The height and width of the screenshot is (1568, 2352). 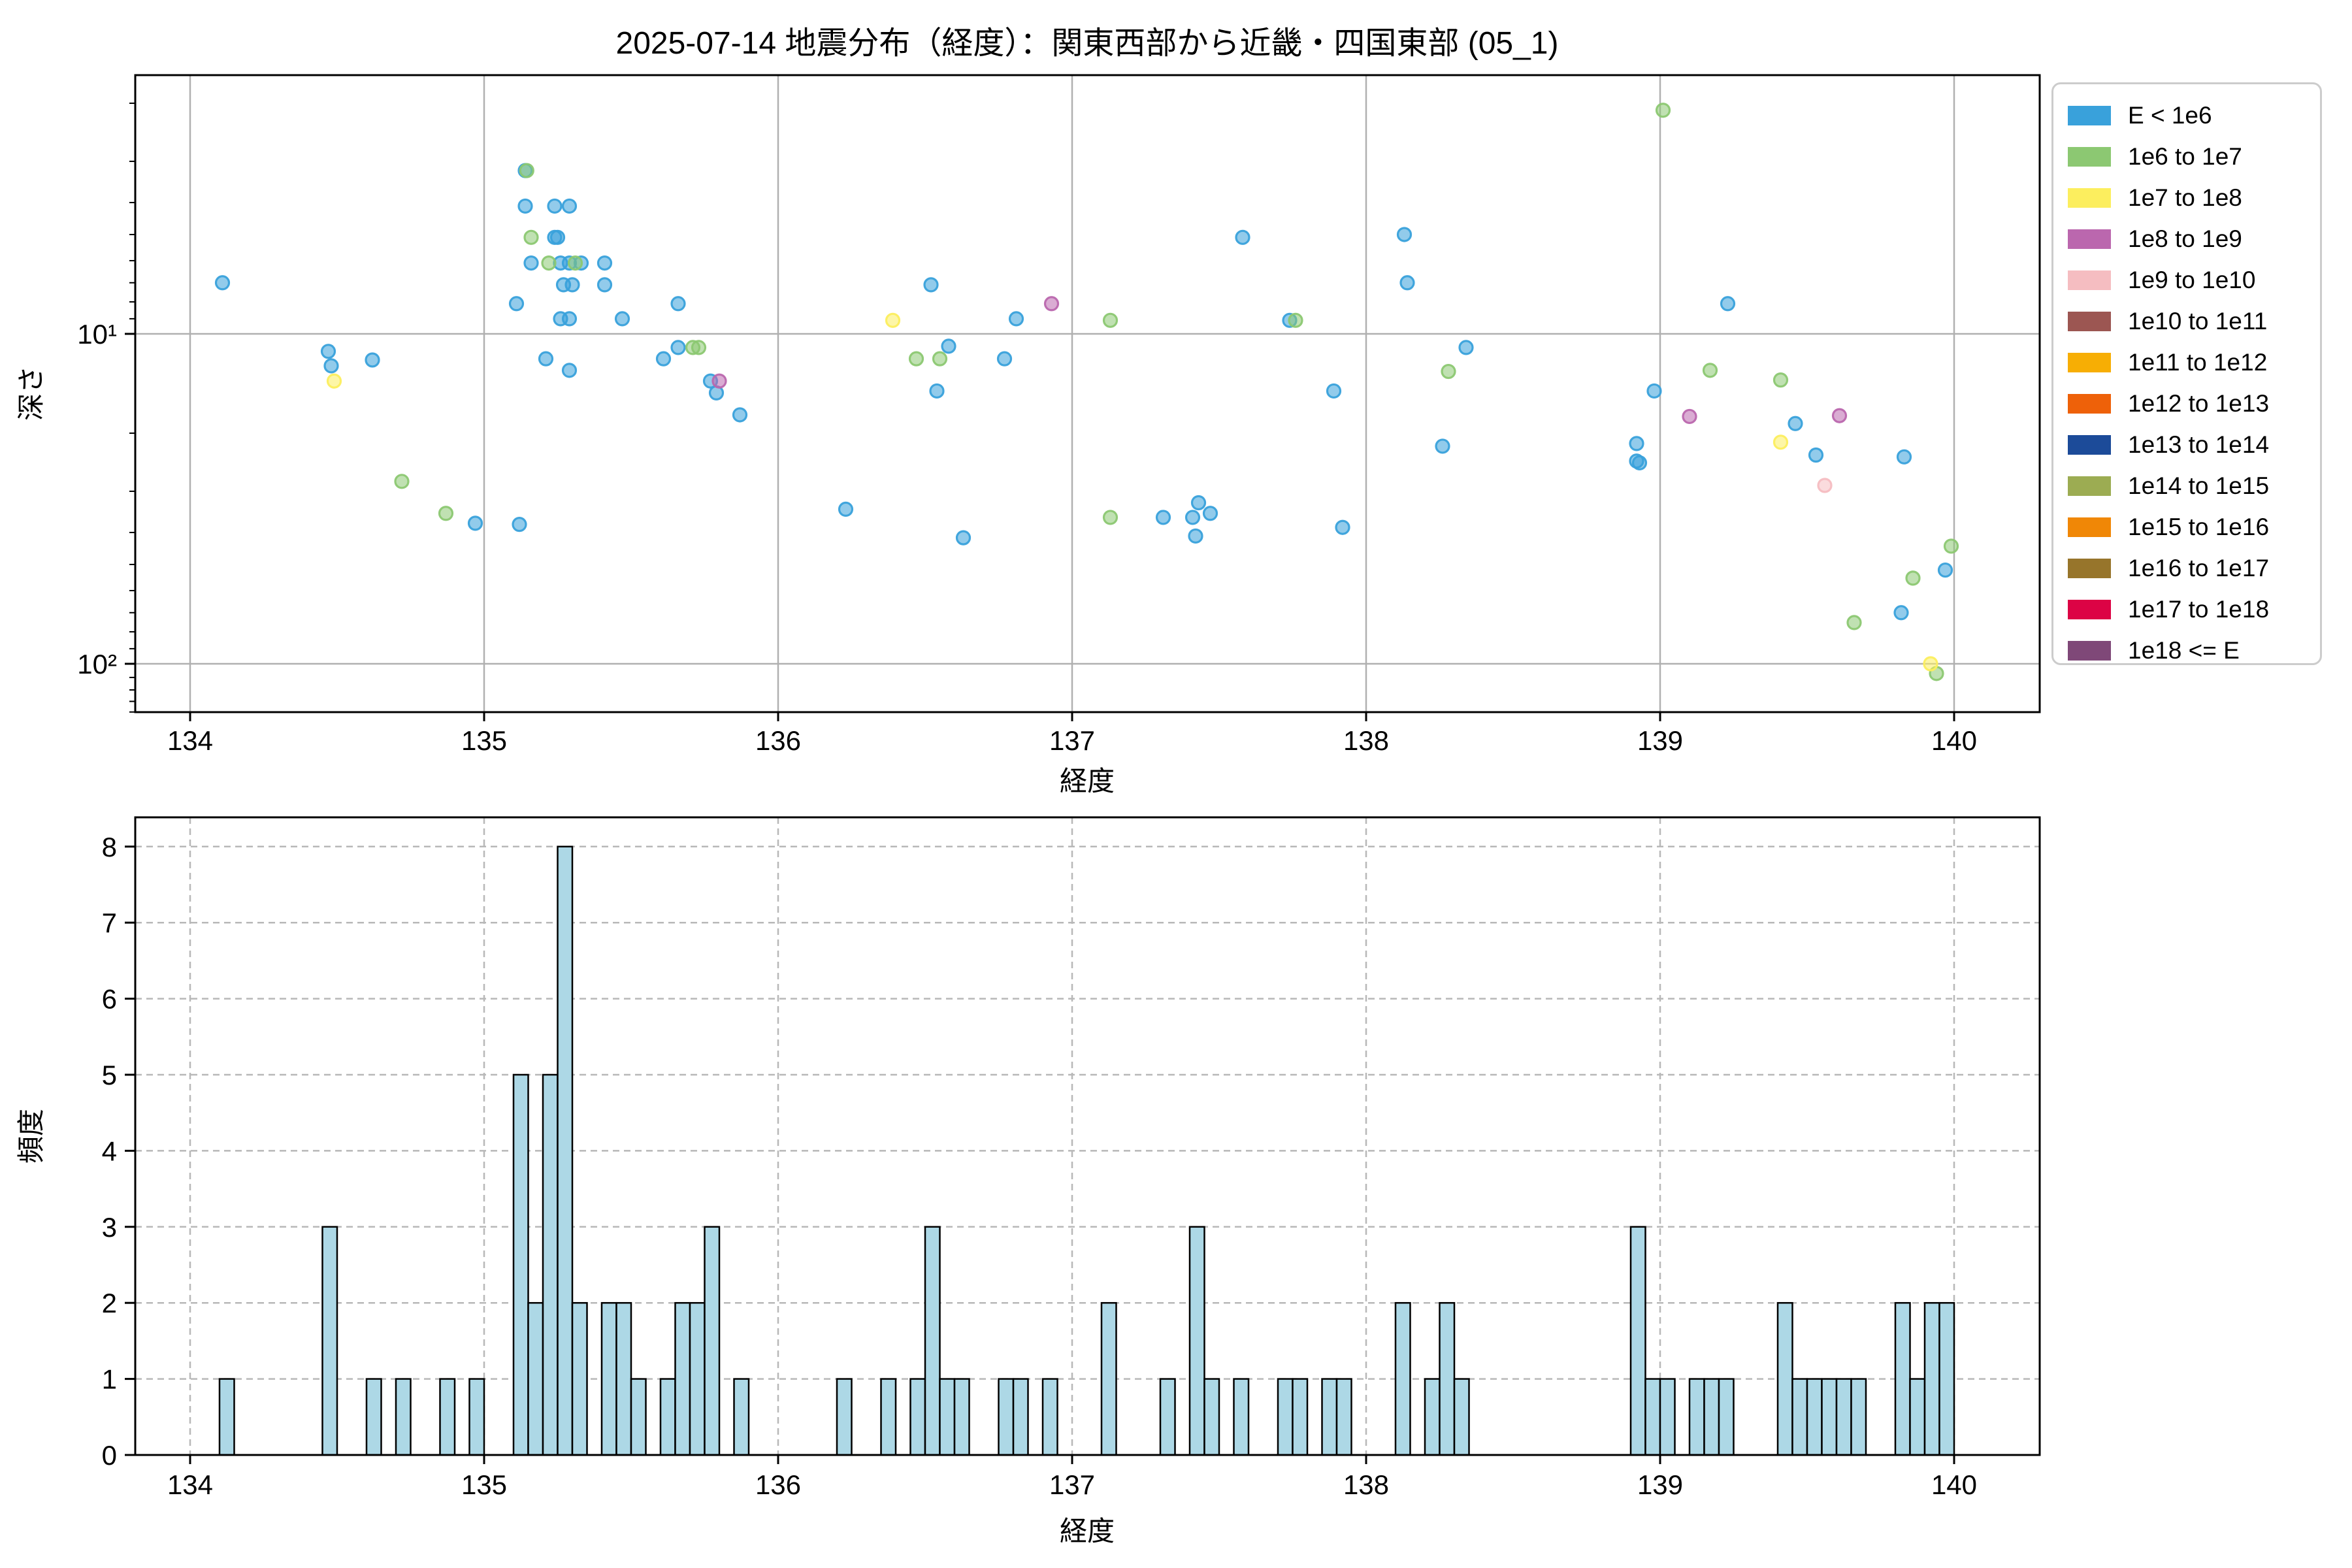 I want to click on legend-item-label: E < 1e6, so click(x=2170, y=115).